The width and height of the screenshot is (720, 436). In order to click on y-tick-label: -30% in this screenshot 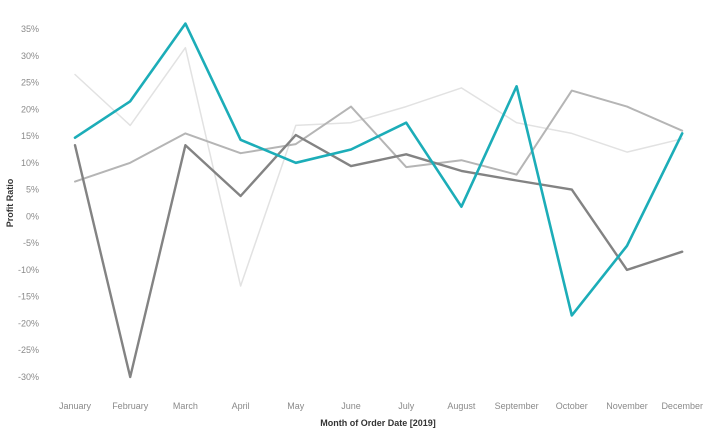, I will do `click(28, 377)`.